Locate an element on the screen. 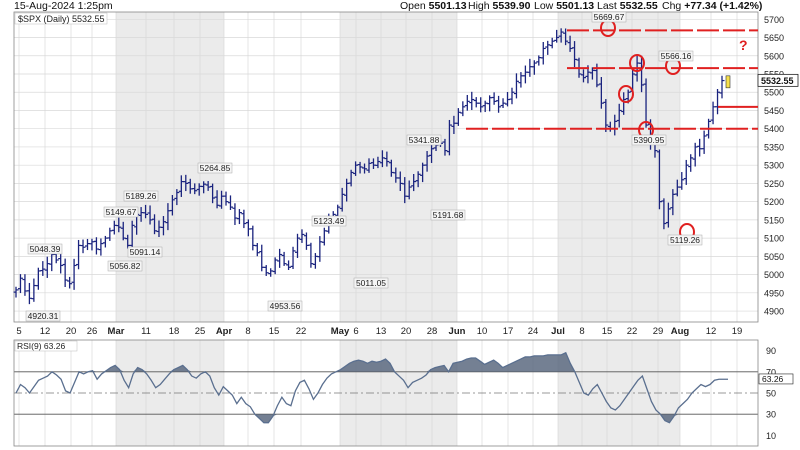 This screenshot has width=800, height=450. annotation-label: 5048.39 is located at coordinates (45, 249).